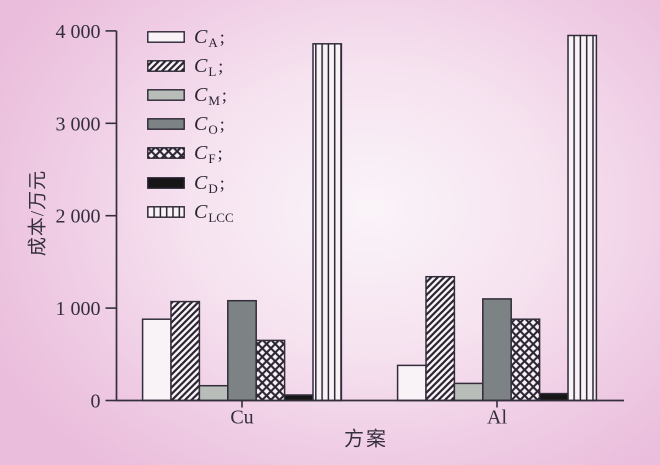  I want to click on legend-label-C_F: C F;, so click(208, 154).